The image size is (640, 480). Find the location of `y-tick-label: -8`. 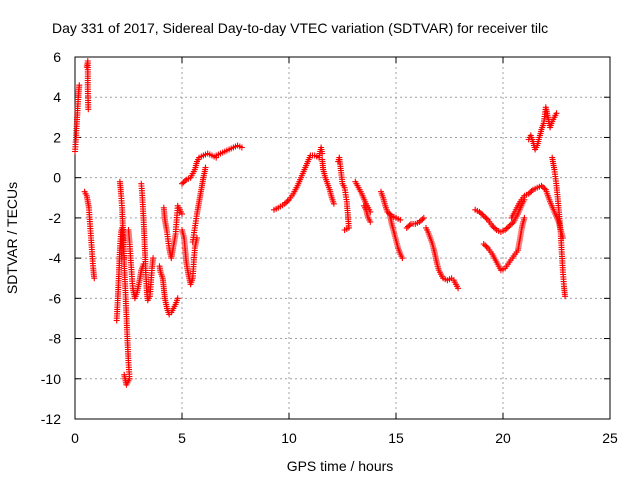

y-tick-label: -8 is located at coordinates (55, 339).